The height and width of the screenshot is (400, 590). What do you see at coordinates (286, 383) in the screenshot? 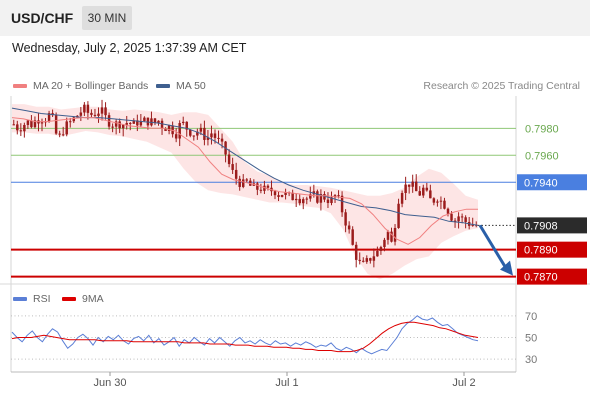
I see `x-tick-label: Jul 1` at bounding box center [286, 383].